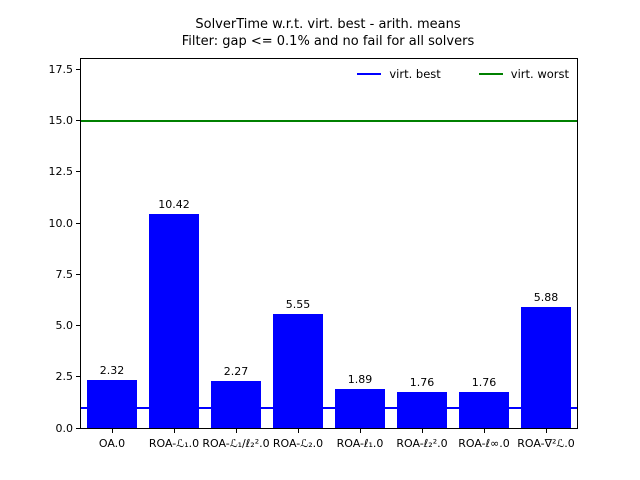  I want to click on x-tick-label: ROA-∇²ℒ.0, so click(546, 443).